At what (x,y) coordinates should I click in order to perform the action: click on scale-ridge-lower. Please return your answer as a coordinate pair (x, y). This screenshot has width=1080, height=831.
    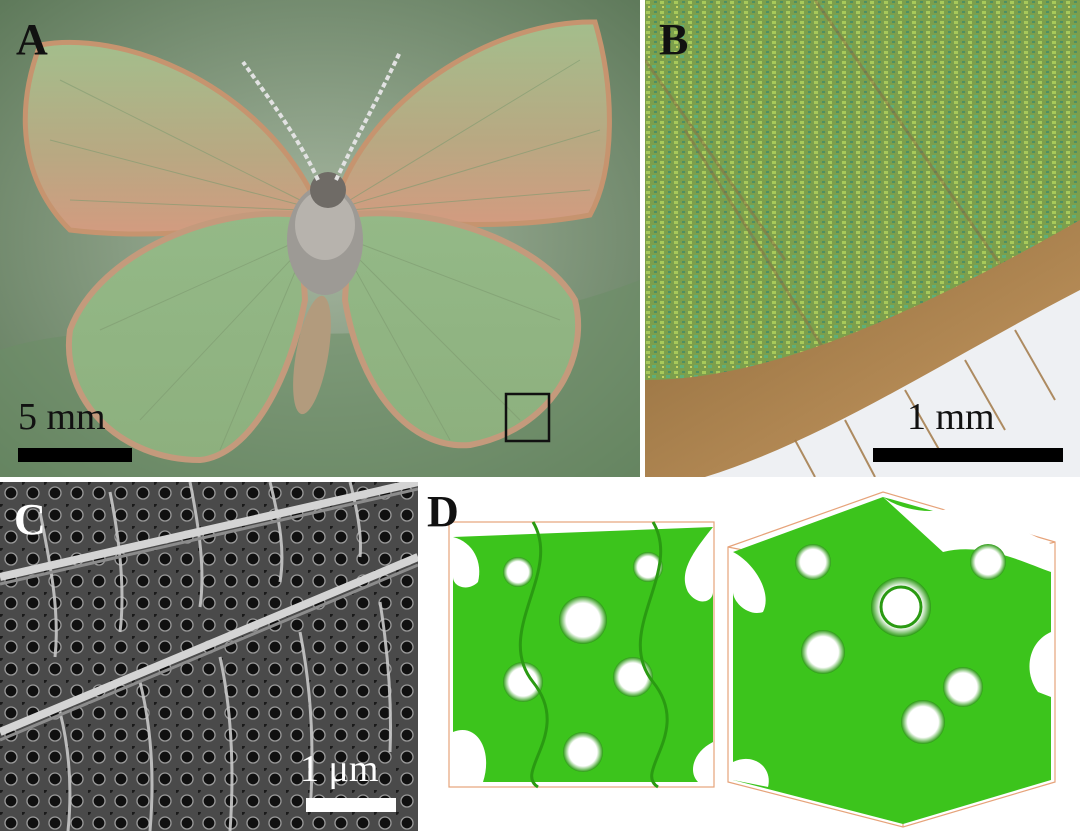
    Looking at the image, I should click on (209, 644).